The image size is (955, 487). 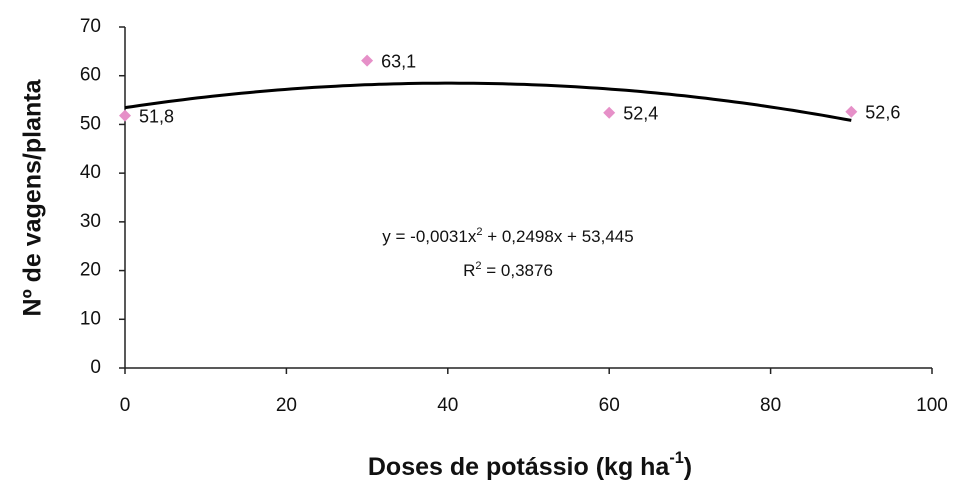 I want to click on x-tick-label: 100, so click(x=932, y=405).